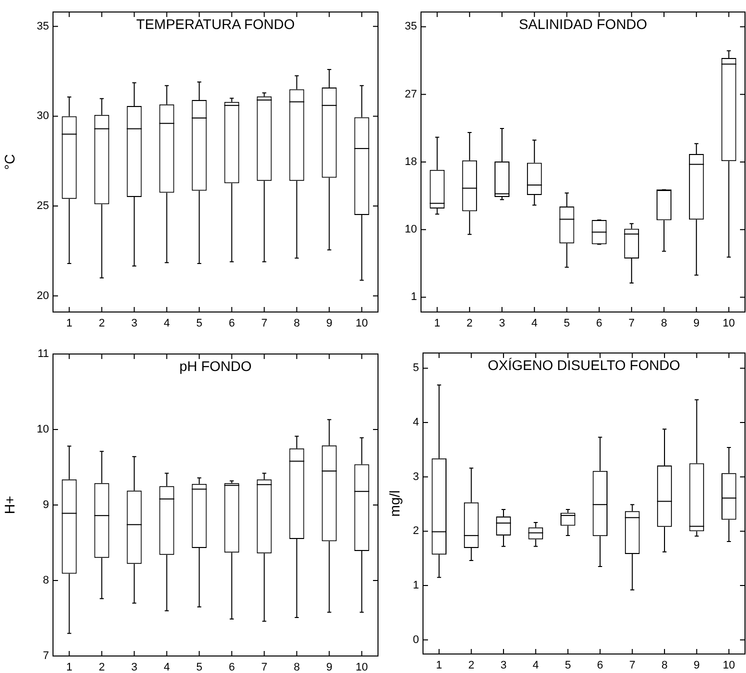 The width and height of the screenshot is (746, 673). Describe the element at coordinates (415, 368) in the screenshot. I see `y-tick-label: 5` at that location.